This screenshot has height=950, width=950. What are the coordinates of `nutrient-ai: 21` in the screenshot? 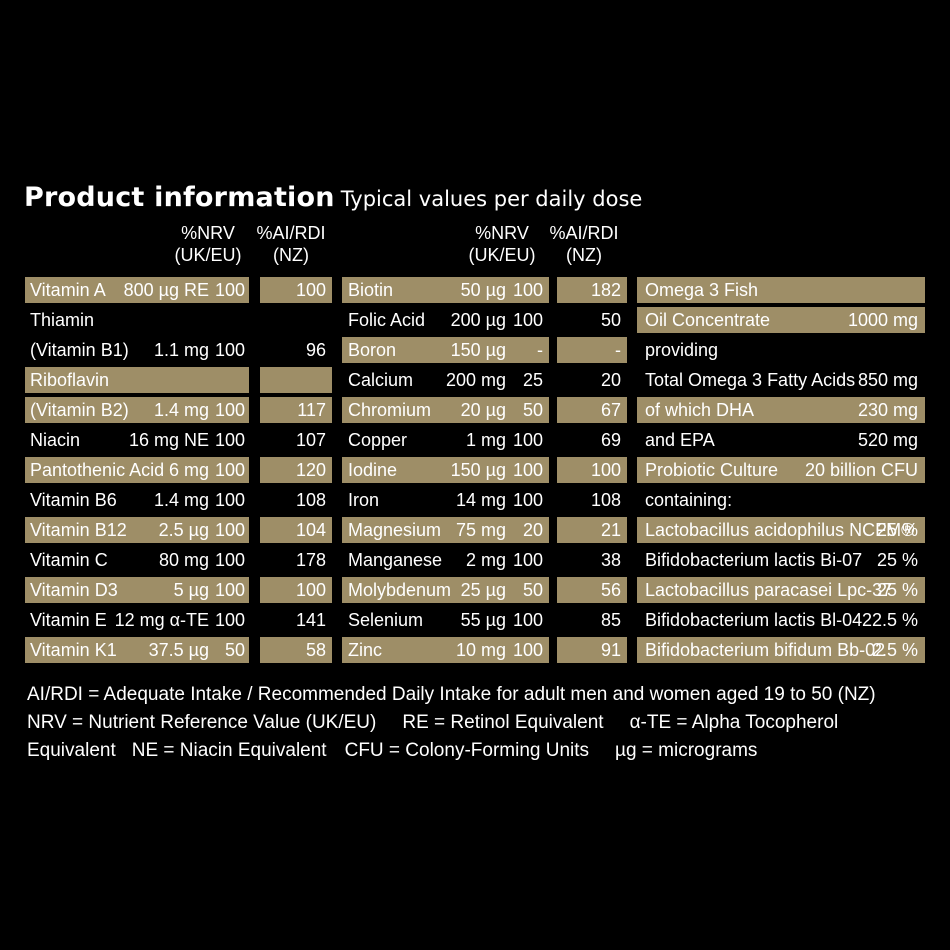 It's located at (610, 530).